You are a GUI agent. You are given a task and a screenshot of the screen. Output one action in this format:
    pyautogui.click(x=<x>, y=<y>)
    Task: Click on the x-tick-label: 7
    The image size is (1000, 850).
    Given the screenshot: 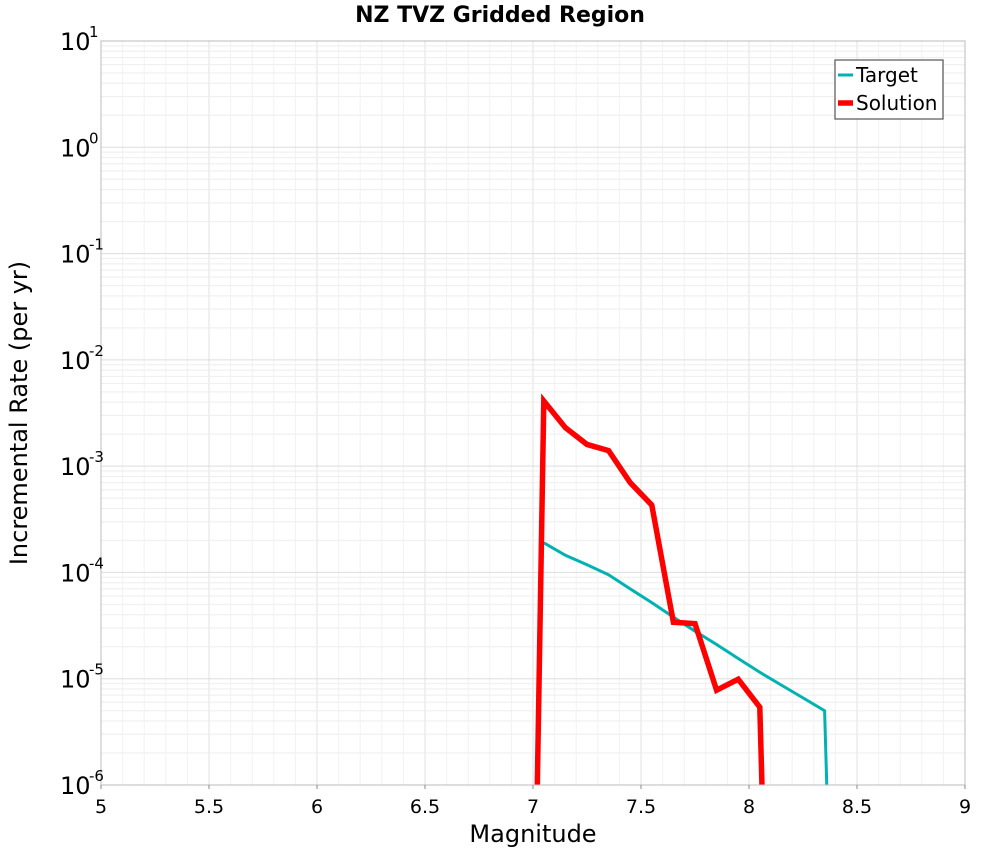 What is the action you would take?
    pyautogui.click(x=533, y=807)
    